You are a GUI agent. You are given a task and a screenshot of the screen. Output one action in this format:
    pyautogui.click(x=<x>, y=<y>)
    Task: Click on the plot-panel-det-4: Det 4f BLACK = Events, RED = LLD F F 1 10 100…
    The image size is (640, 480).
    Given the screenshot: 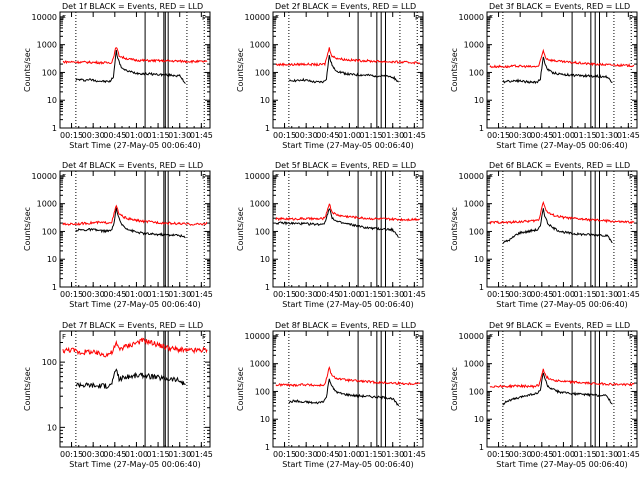 What is the action you would take?
    pyautogui.click(x=118, y=235)
    